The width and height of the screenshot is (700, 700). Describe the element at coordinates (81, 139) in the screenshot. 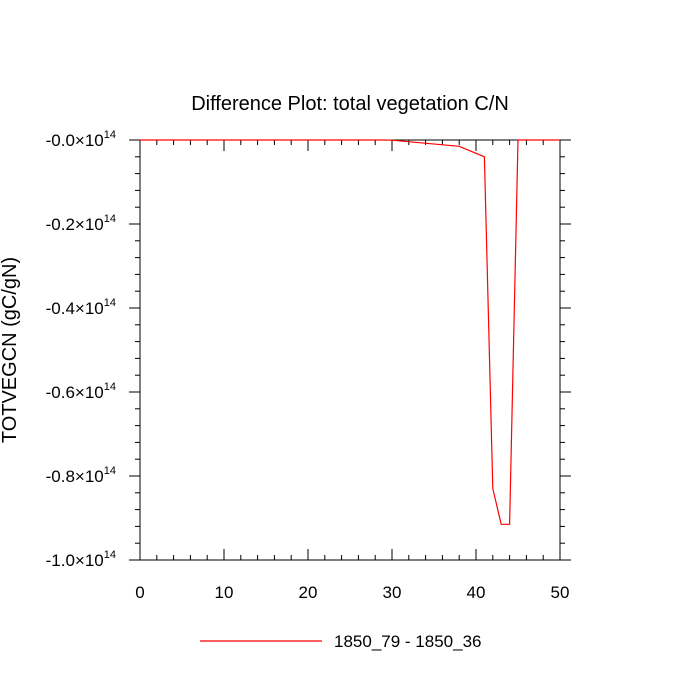

I see `y-tick-label: -0.0×10¹⁴` at that location.